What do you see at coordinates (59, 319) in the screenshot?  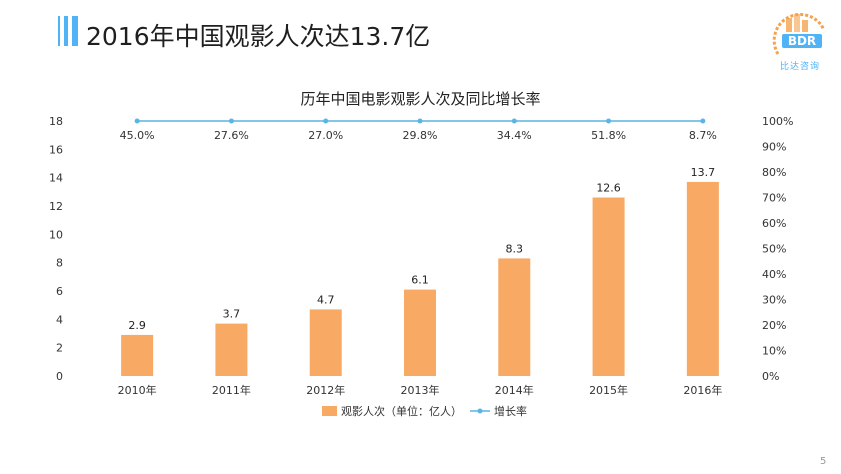 I see `left-tick-label: 4` at bounding box center [59, 319].